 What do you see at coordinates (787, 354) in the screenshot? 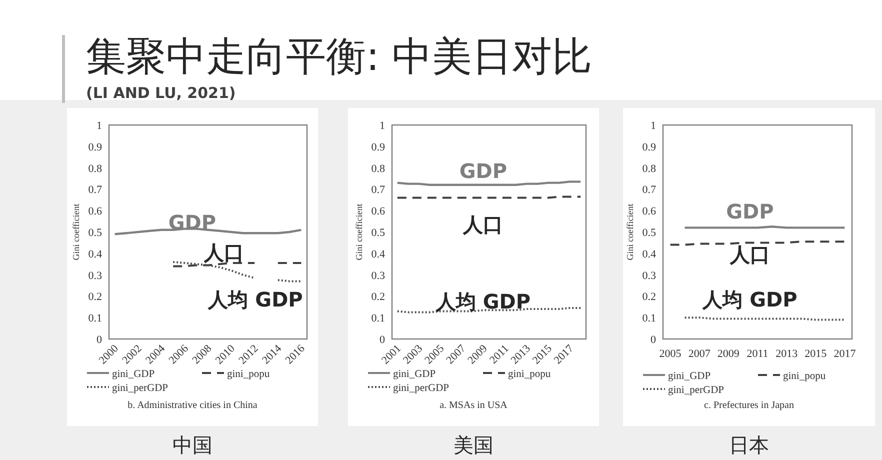
I see `x-tick-label: 2013` at bounding box center [787, 354].